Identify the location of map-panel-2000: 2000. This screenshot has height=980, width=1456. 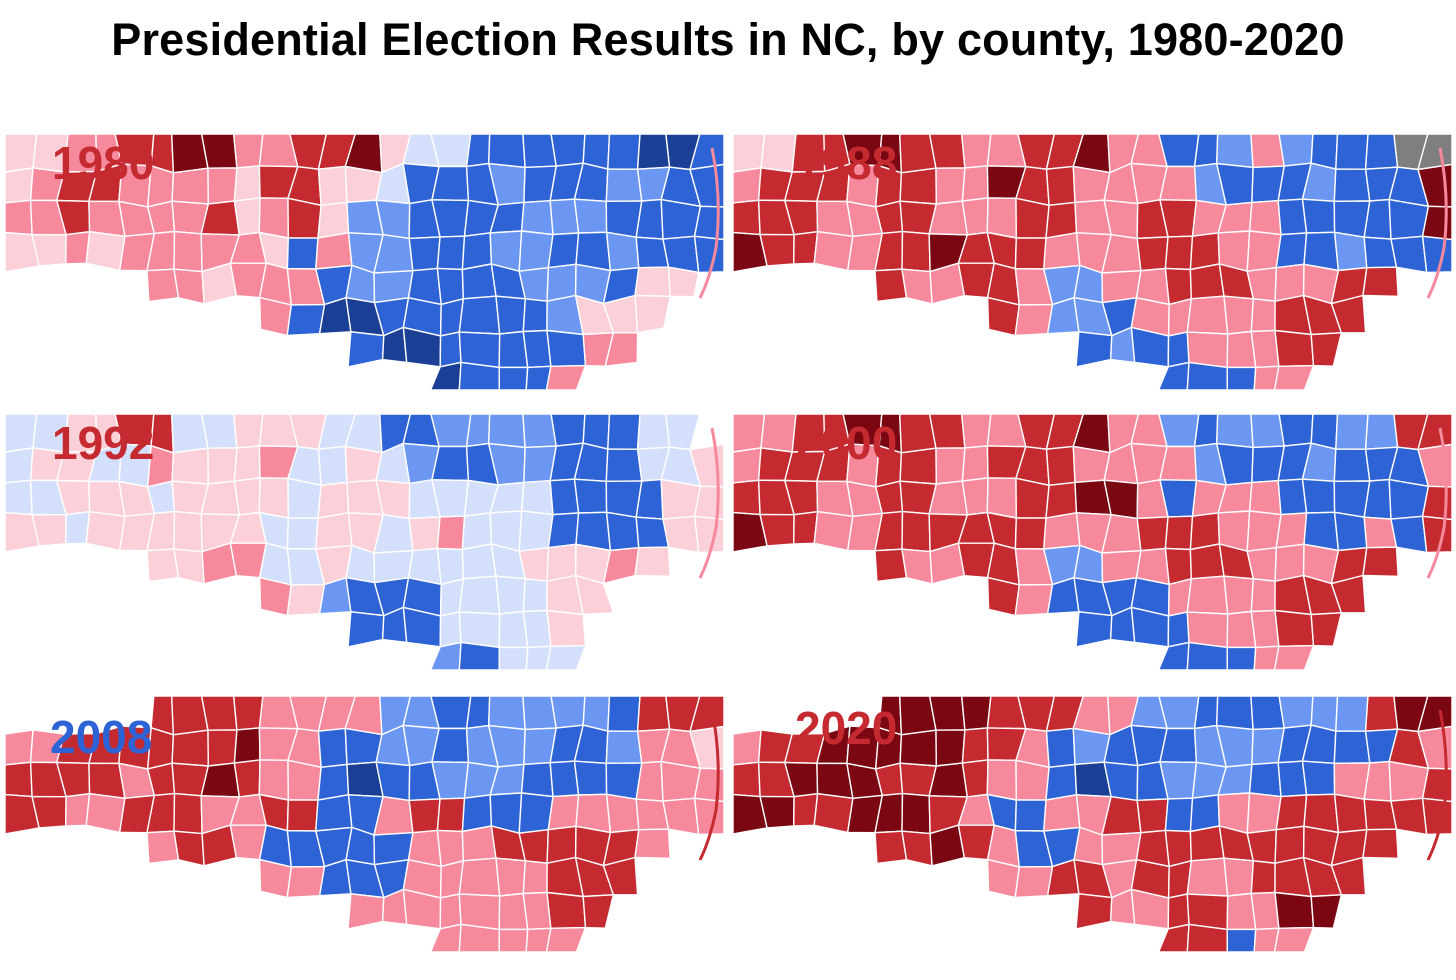
(1092, 553).